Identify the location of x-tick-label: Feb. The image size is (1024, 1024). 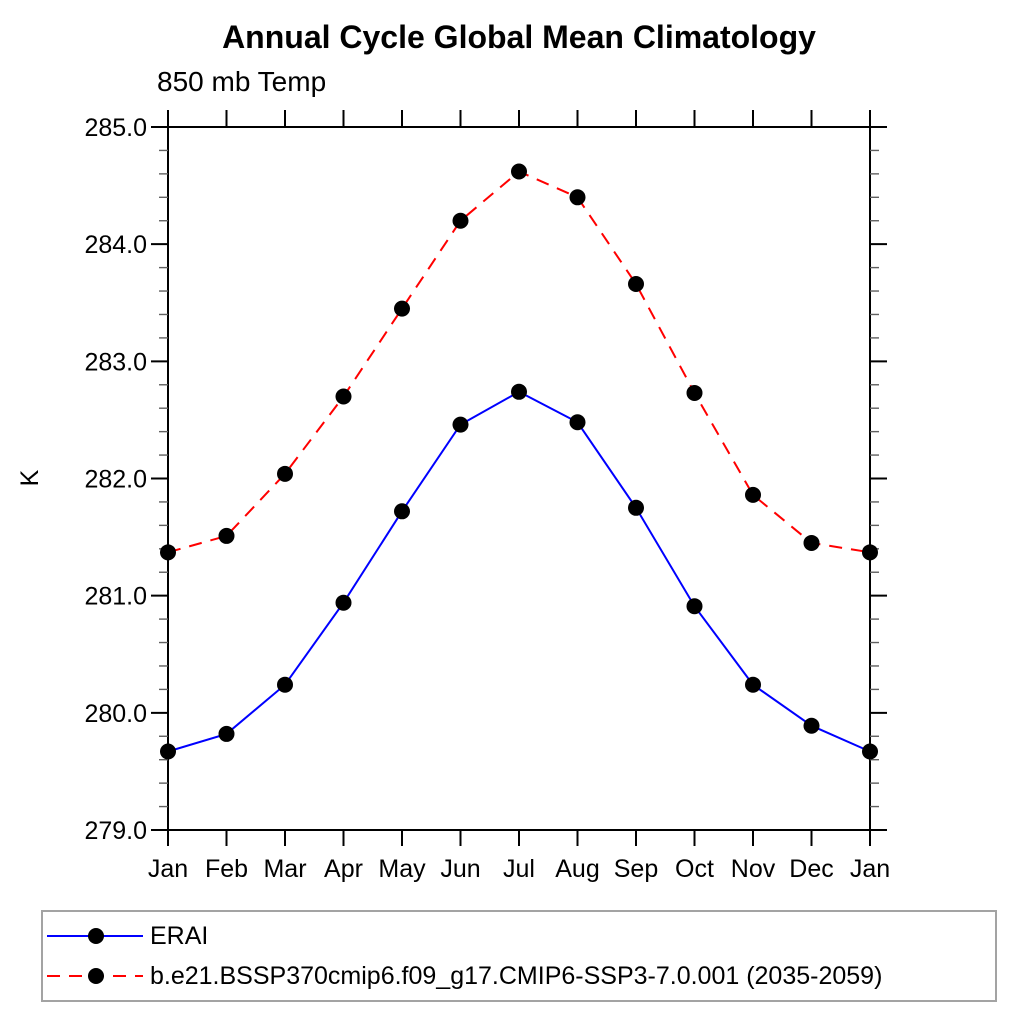
(226, 869).